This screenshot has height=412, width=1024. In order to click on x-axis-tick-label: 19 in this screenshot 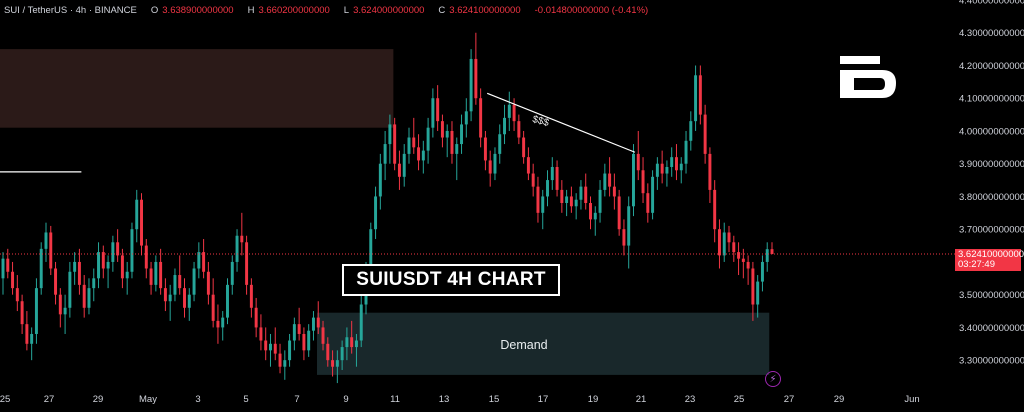, I will do `click(593, 399)`.